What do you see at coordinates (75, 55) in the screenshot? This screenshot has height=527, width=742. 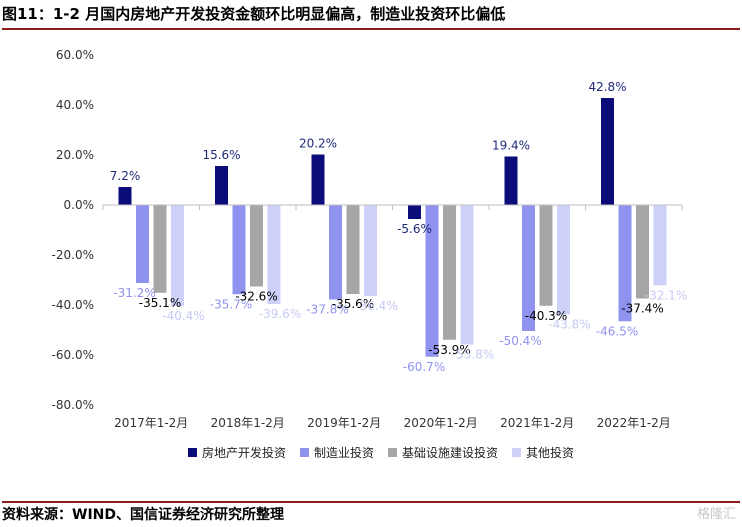 I see `y-tick-label: 60.0%` at bounding box center [75, 55].